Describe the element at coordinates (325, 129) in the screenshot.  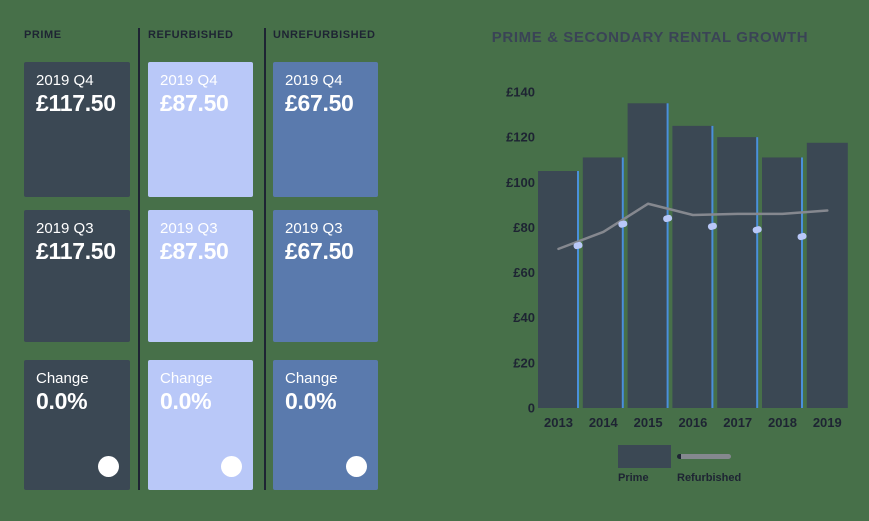
I see `kpi-card-unrefurbished-q4: 2019 Q4 £67.50` at that location.